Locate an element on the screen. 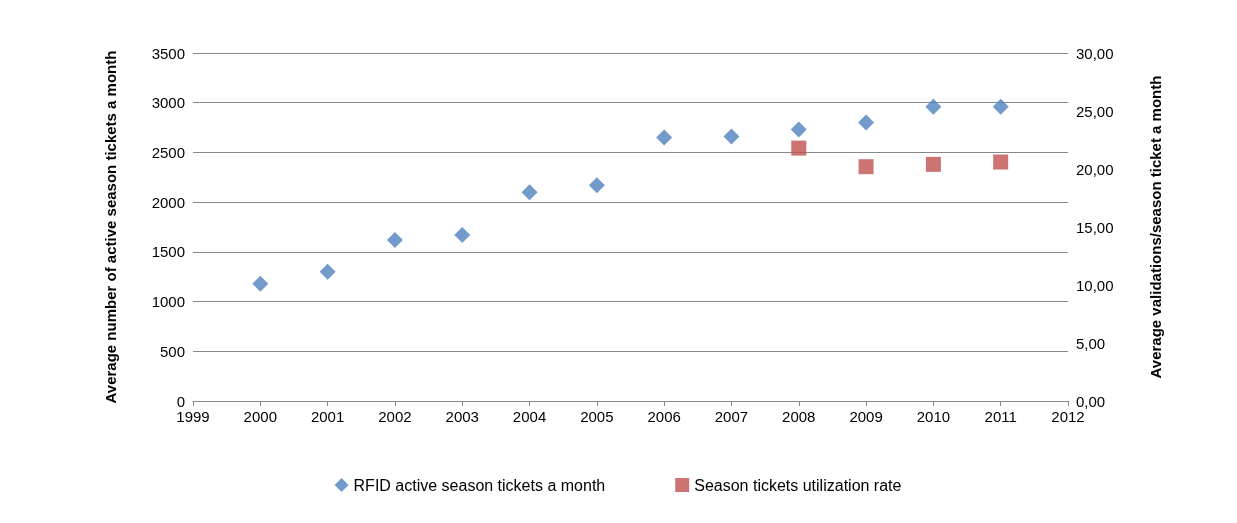 The width and height of the screenshot is (1237, 523). x-tick-label: 2008 is located at coordinates (799, 416).